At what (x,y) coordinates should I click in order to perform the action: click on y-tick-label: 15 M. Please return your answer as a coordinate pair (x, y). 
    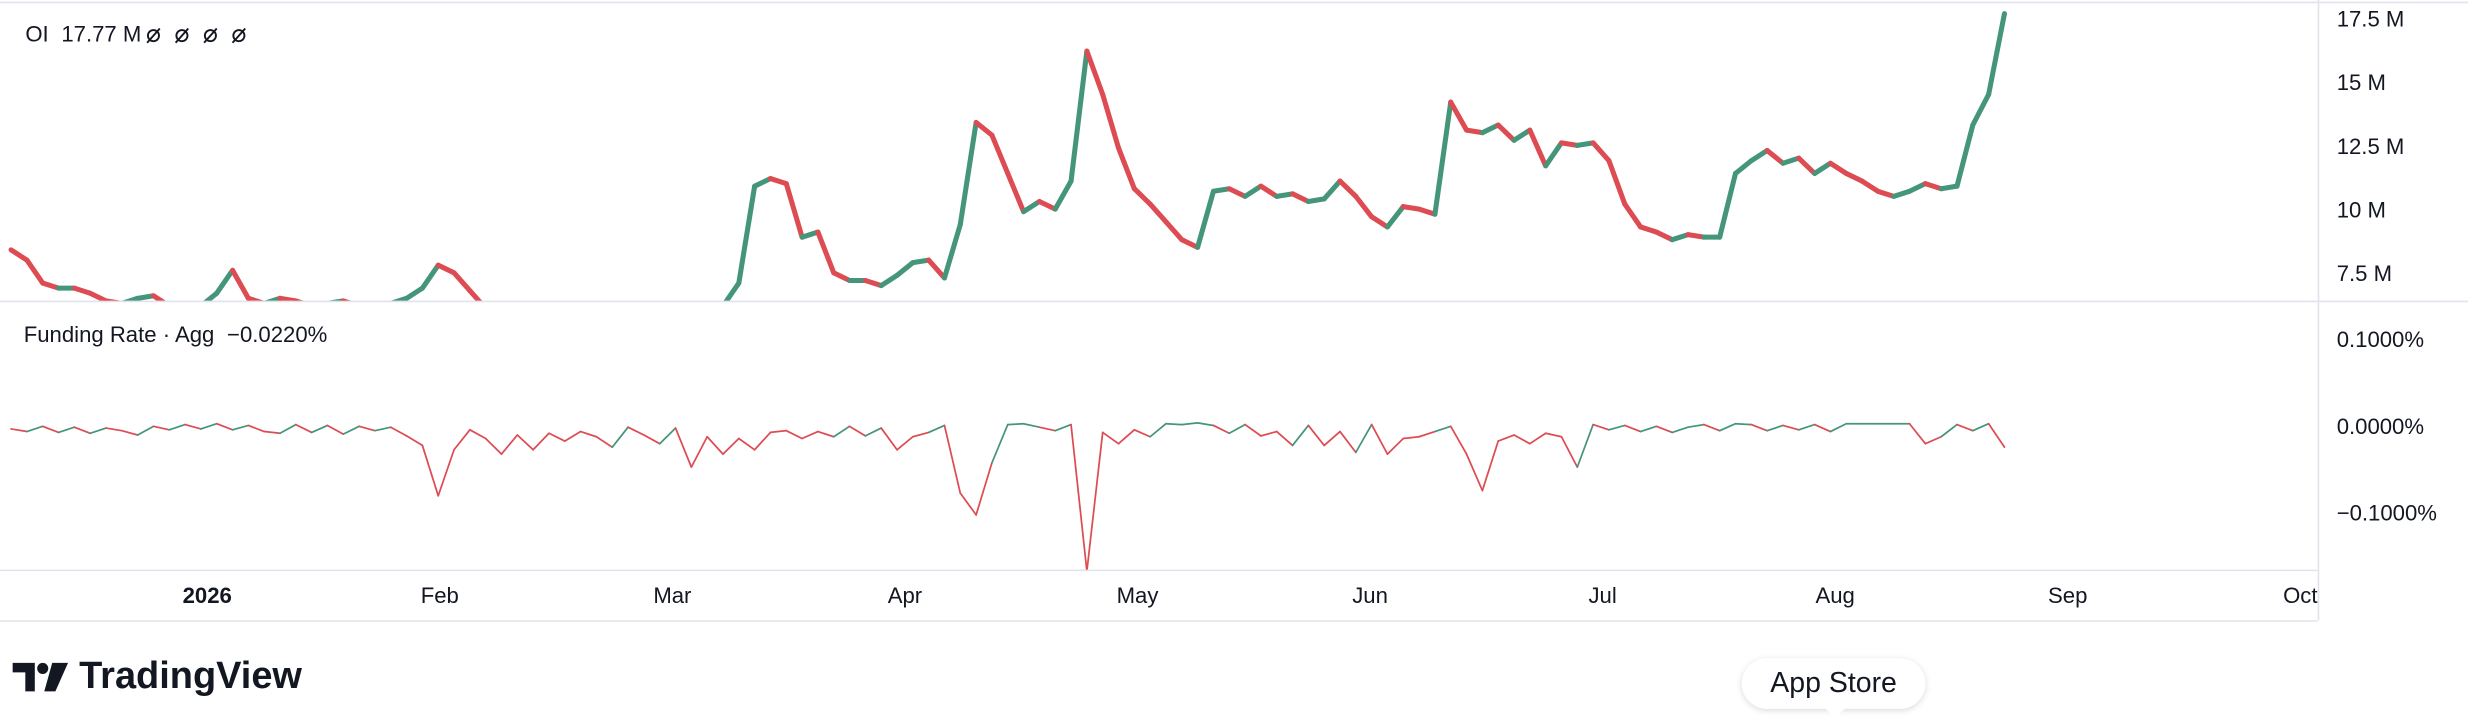
    Looking at the image, I should click on (2361, 82).